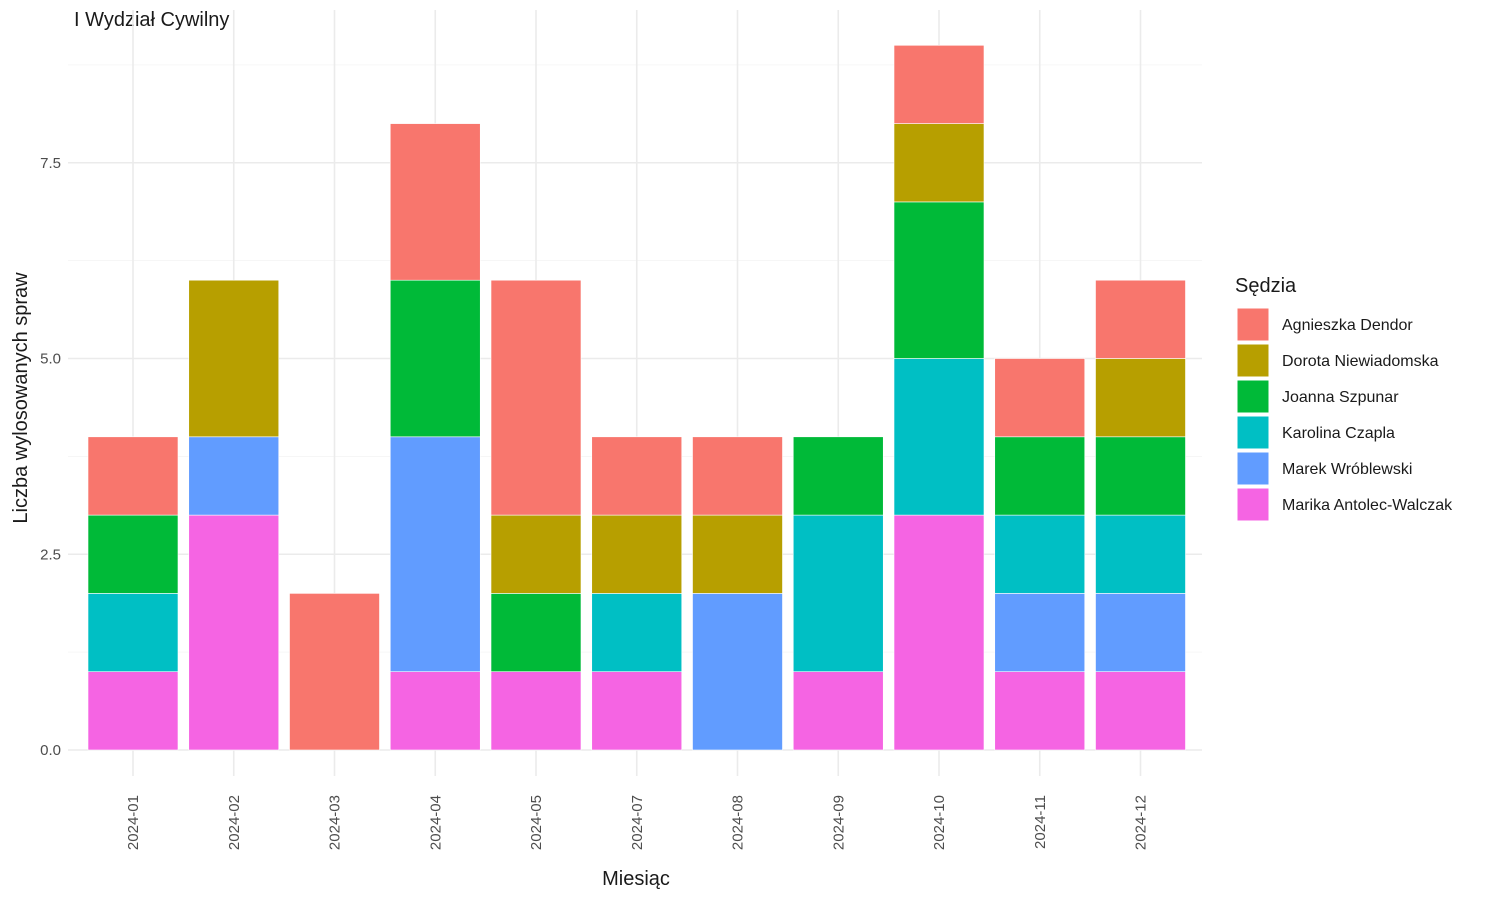 The image size is (1500, 900). I want to click on y-tick-label: 5.0, so click(50, 359).